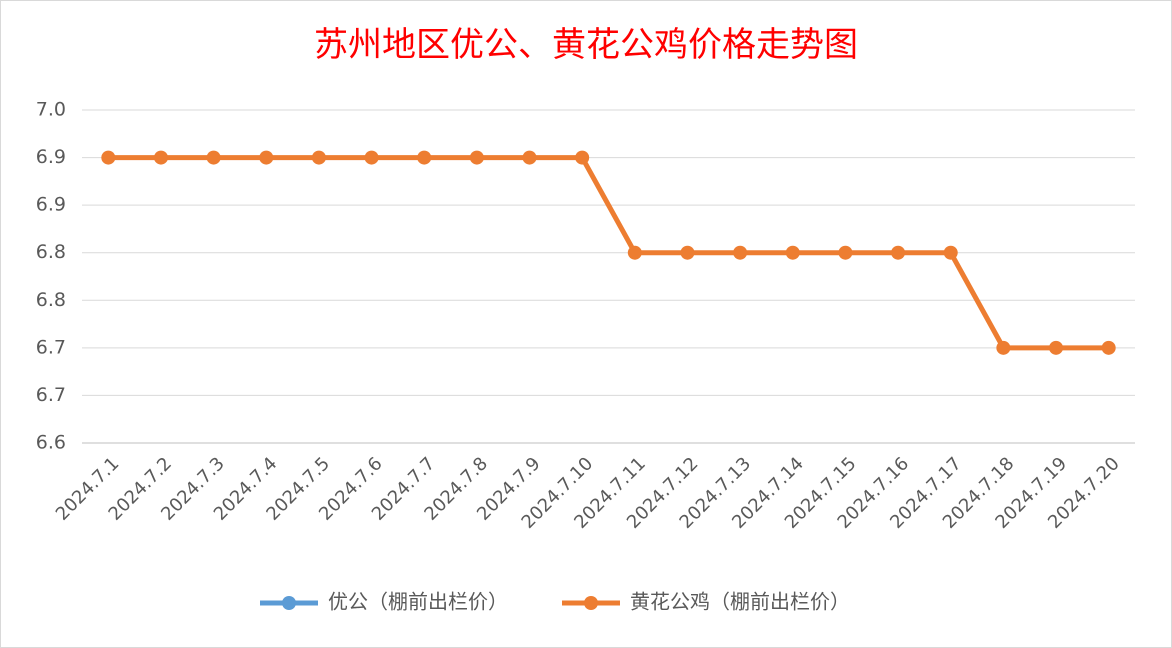 The height and width of the screenshot is (648, 1172). What do you see at coordinates (418, 602) in the screenshot?
I see `legend-label: 优公（棚前出栏价）` at bounding box center [418, 602].